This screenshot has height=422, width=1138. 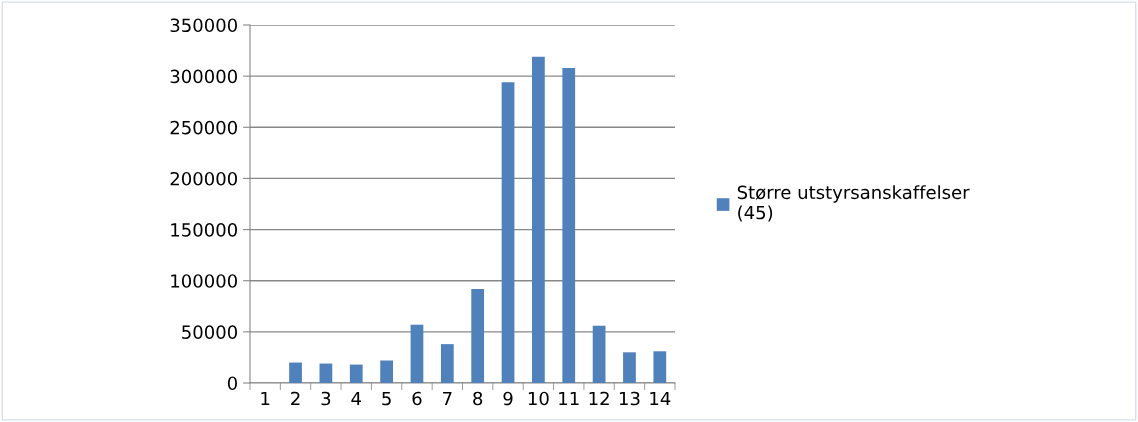 I want to click on x-tick-label: 14, so click(x=660, y=398).